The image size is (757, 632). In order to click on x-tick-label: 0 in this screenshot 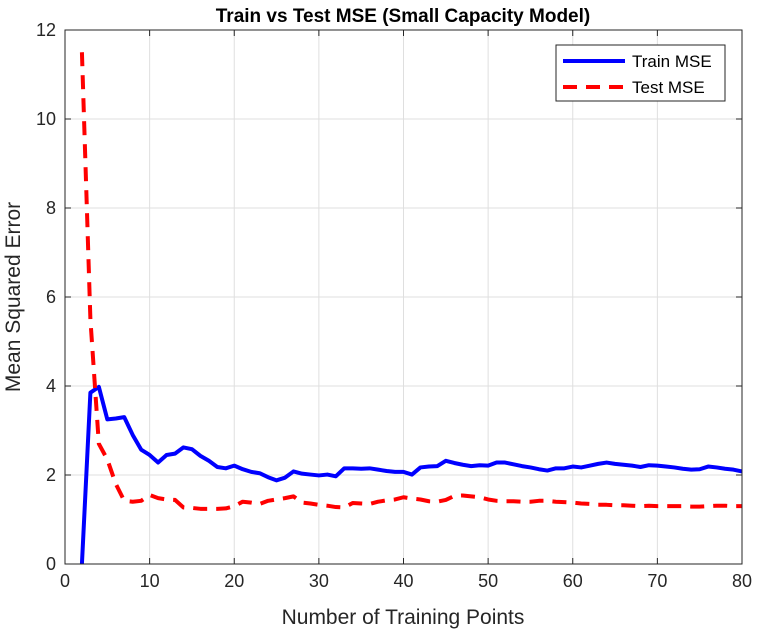, I will do `click(65, 581)`.